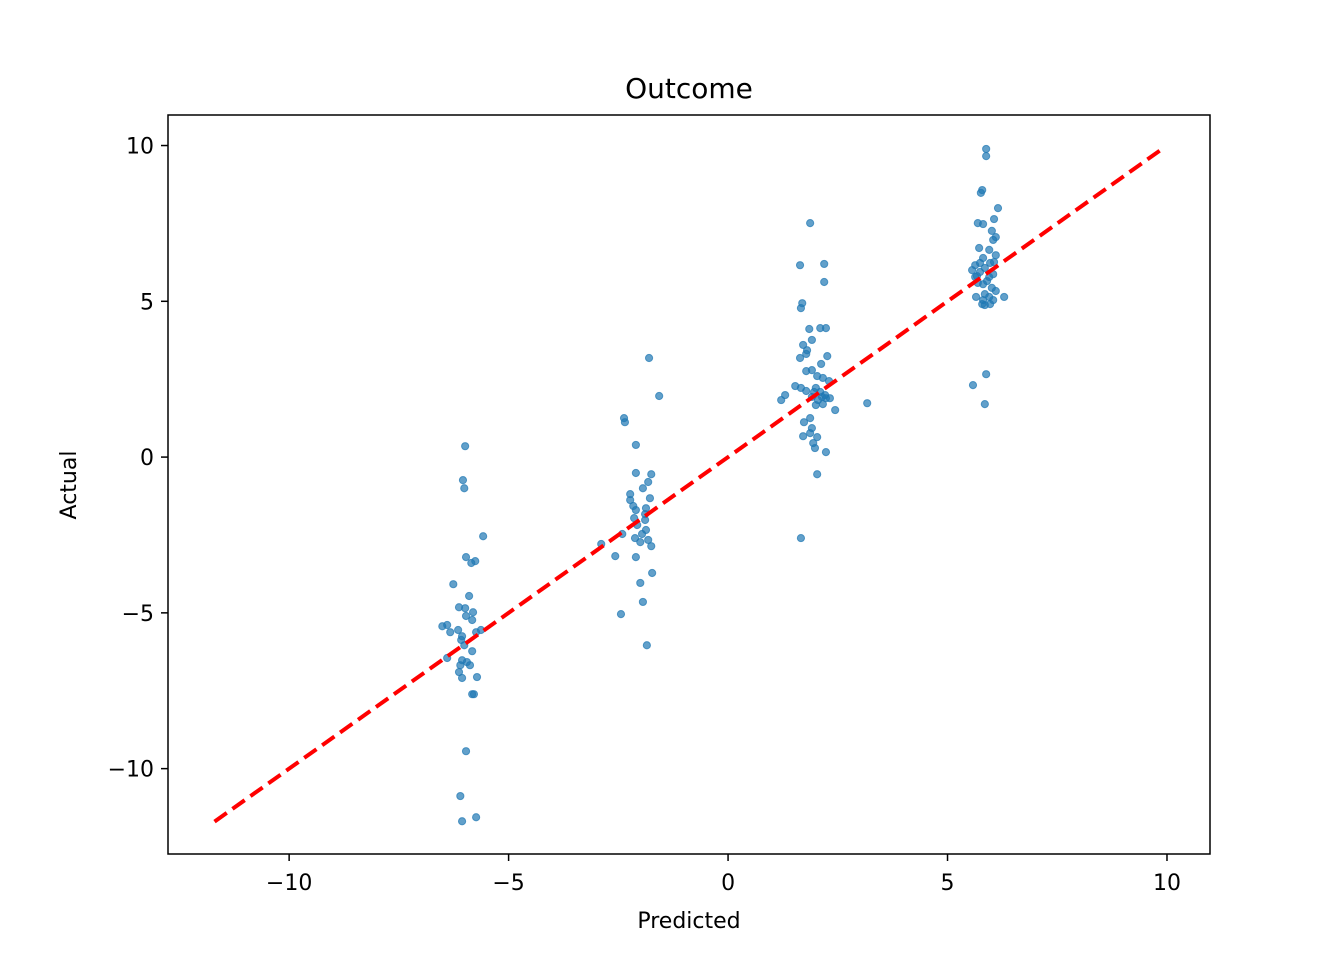  Describe the element at coordinates (69, 485) in the screenshot. I see `y-axis-label: Actual` at that location.